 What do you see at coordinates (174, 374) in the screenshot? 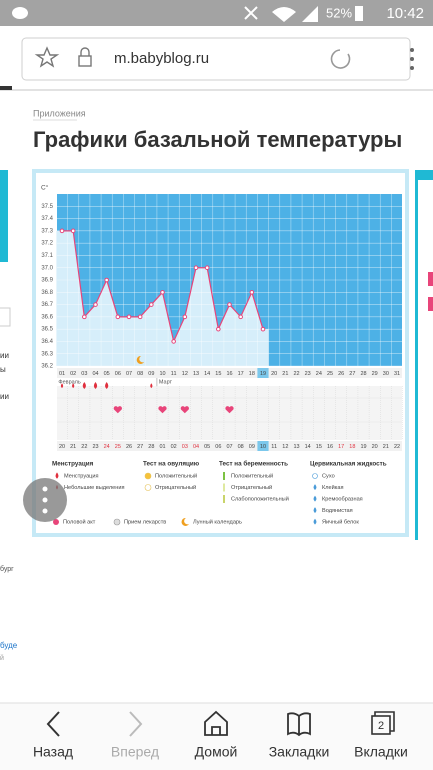
I see `x-tick-label: 11` at bounding box center [174, 374].